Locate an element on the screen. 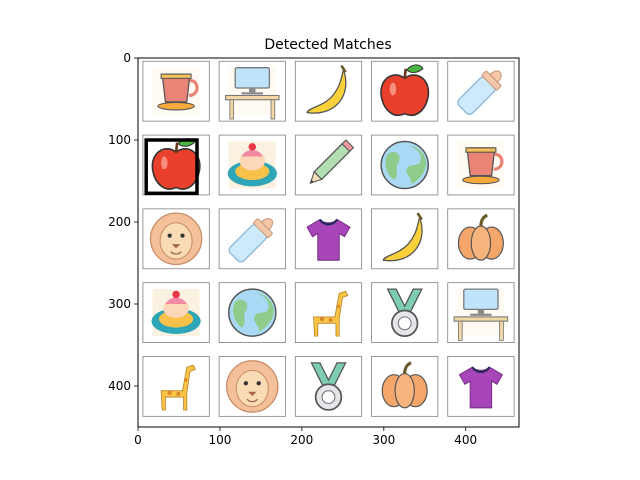 The width and height of the screenshot is (640, 480). x-tick-label: 0 is located at coordinates (138, 440).